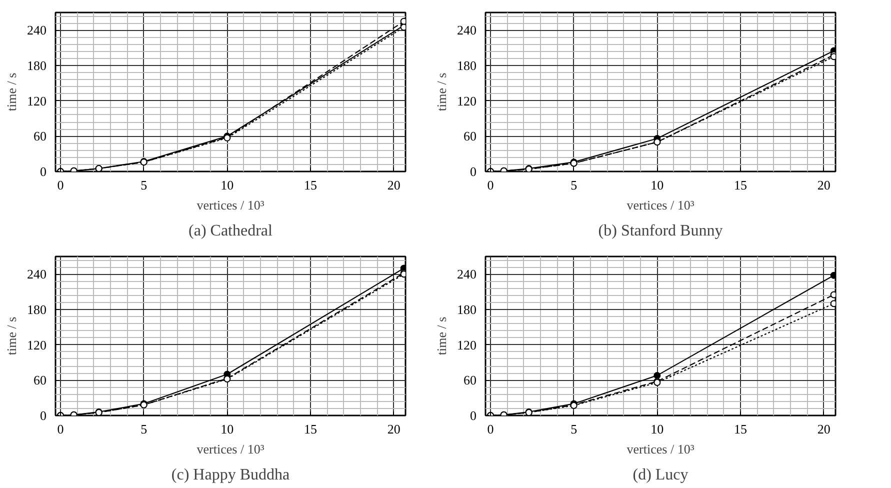  I want to click on text: (c) Happy Buddha, so click(230, 475).